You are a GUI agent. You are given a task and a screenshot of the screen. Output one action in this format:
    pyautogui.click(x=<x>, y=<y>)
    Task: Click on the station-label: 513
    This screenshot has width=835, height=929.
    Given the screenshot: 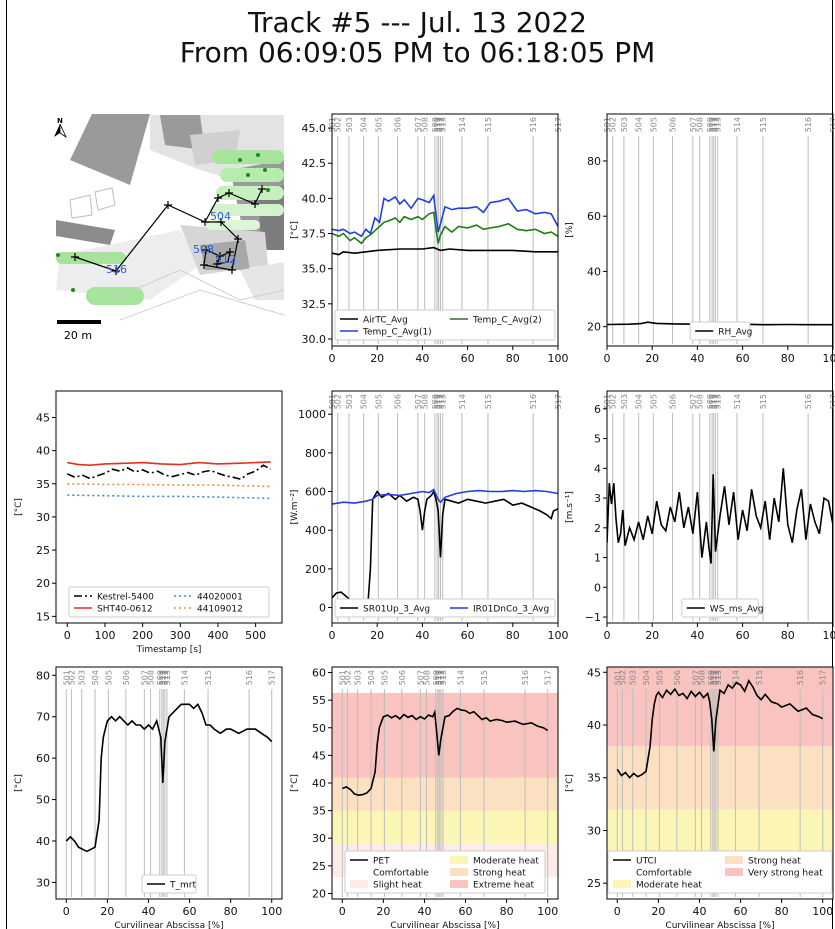 What is the action you would take?
    pyautogui.click(x=718, y=677)
    